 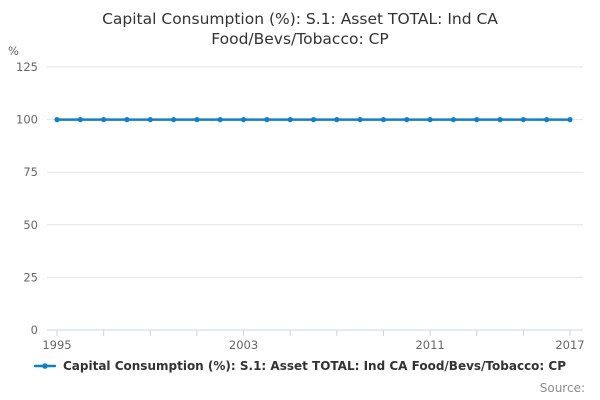 What do you see at coordinates (313, 345) in the screenshot?
I see `x-axis-tick-labels: 1995 2003 2011 2017` at bounding box center [313, 345].